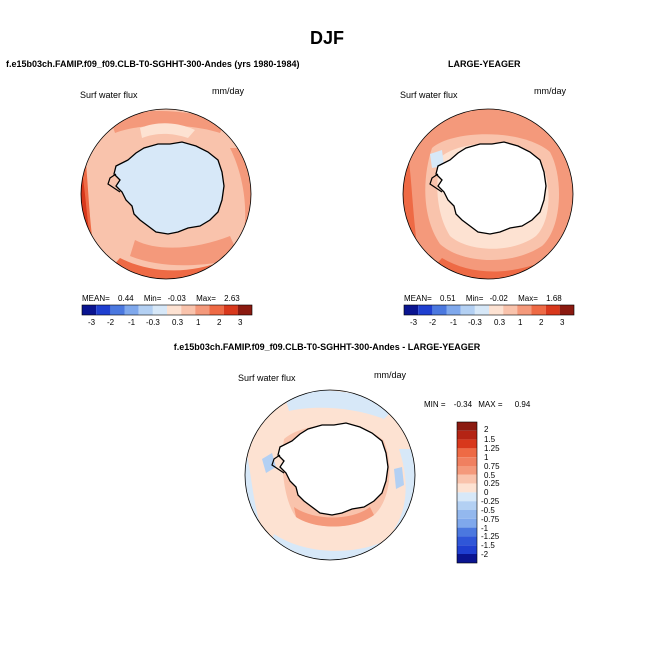 The width and height of the screenshot is (654, 654). I want to click on panel1-north-band, so click(167, 122).